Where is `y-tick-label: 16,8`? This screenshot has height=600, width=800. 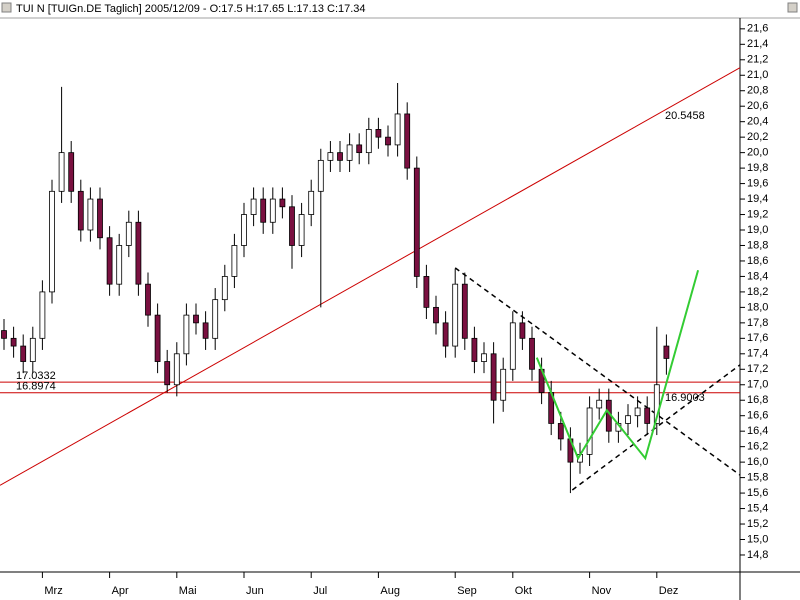
y-tick-label: 16,8 is located at coordinates (757, 400).